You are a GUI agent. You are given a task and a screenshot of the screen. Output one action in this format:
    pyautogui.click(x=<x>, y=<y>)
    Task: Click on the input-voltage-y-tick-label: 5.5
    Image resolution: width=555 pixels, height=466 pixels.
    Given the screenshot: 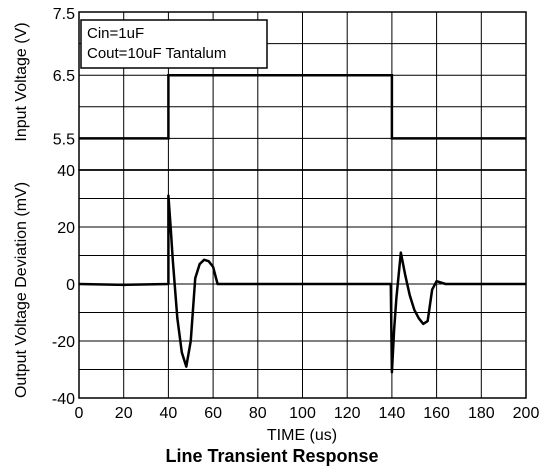 What is the action you would take?
    pyautogui.click(x=64, y=139)
    